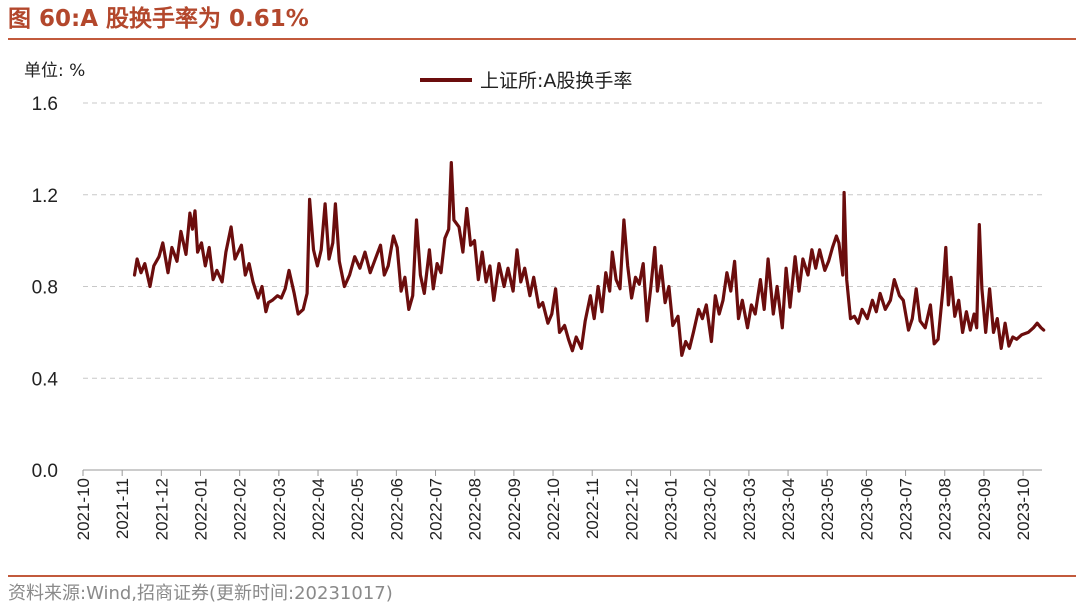 The image size is (1080, 612). I want to click on x-tick-label: 2023-02, so click(710, 509).